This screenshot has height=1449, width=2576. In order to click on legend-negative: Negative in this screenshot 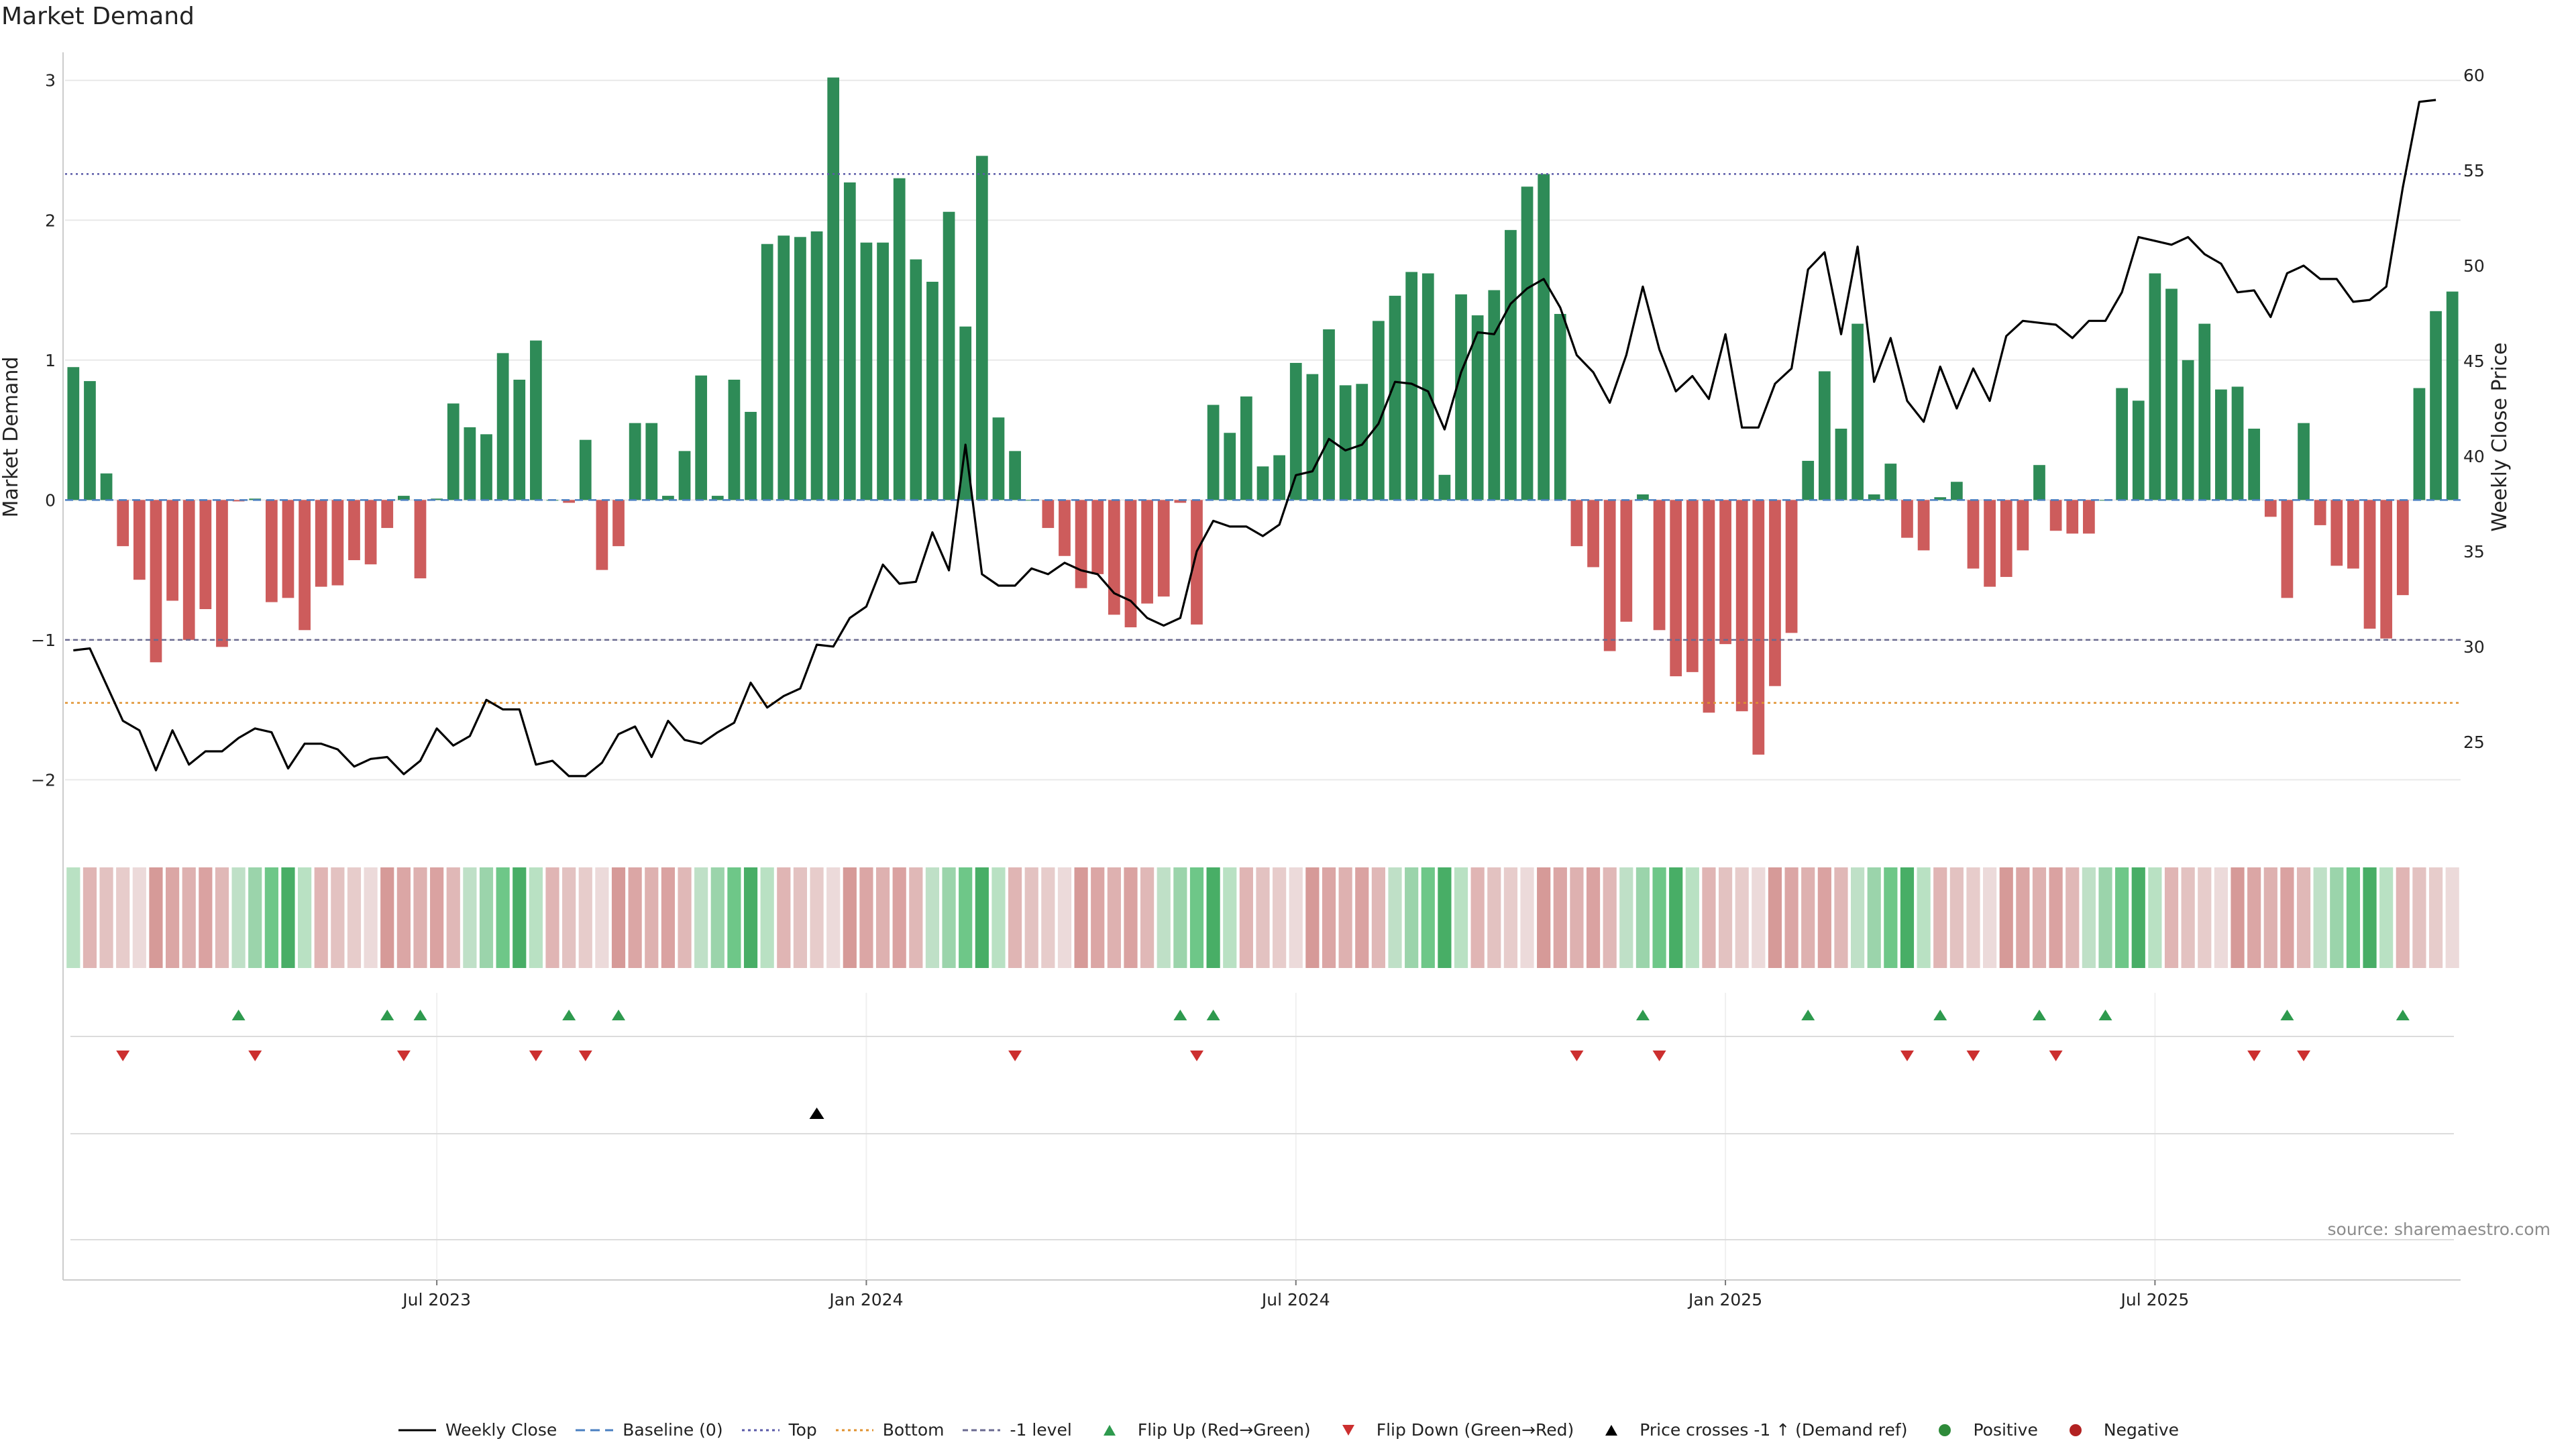, I will do `click(2117, 1430)`.